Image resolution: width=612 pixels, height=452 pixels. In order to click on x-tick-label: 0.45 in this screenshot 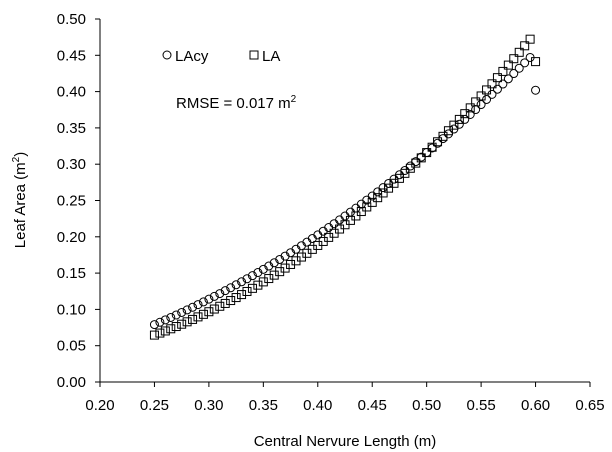, I will do `click(372, 405)`.